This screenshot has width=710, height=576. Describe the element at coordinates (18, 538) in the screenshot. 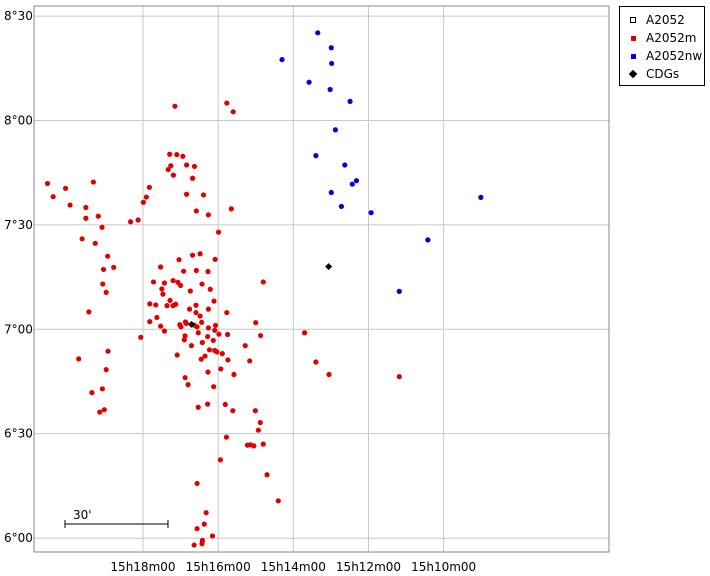

I see `y-tick-label: 6°00` at that location.